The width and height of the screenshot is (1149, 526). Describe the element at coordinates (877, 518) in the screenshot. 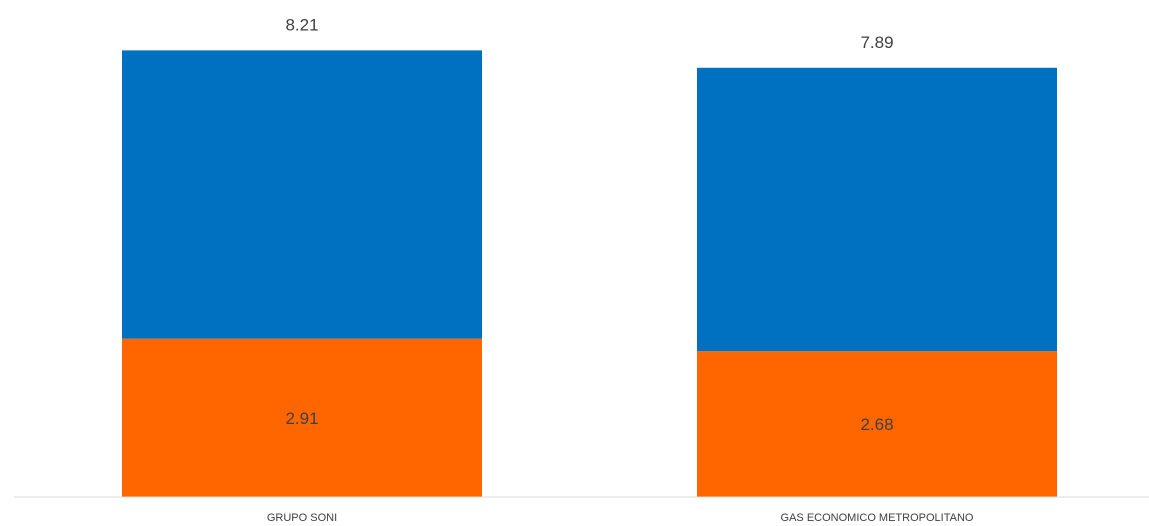

I see `category-label: GAS ECONOMICO METROPOLITANO` at that location.